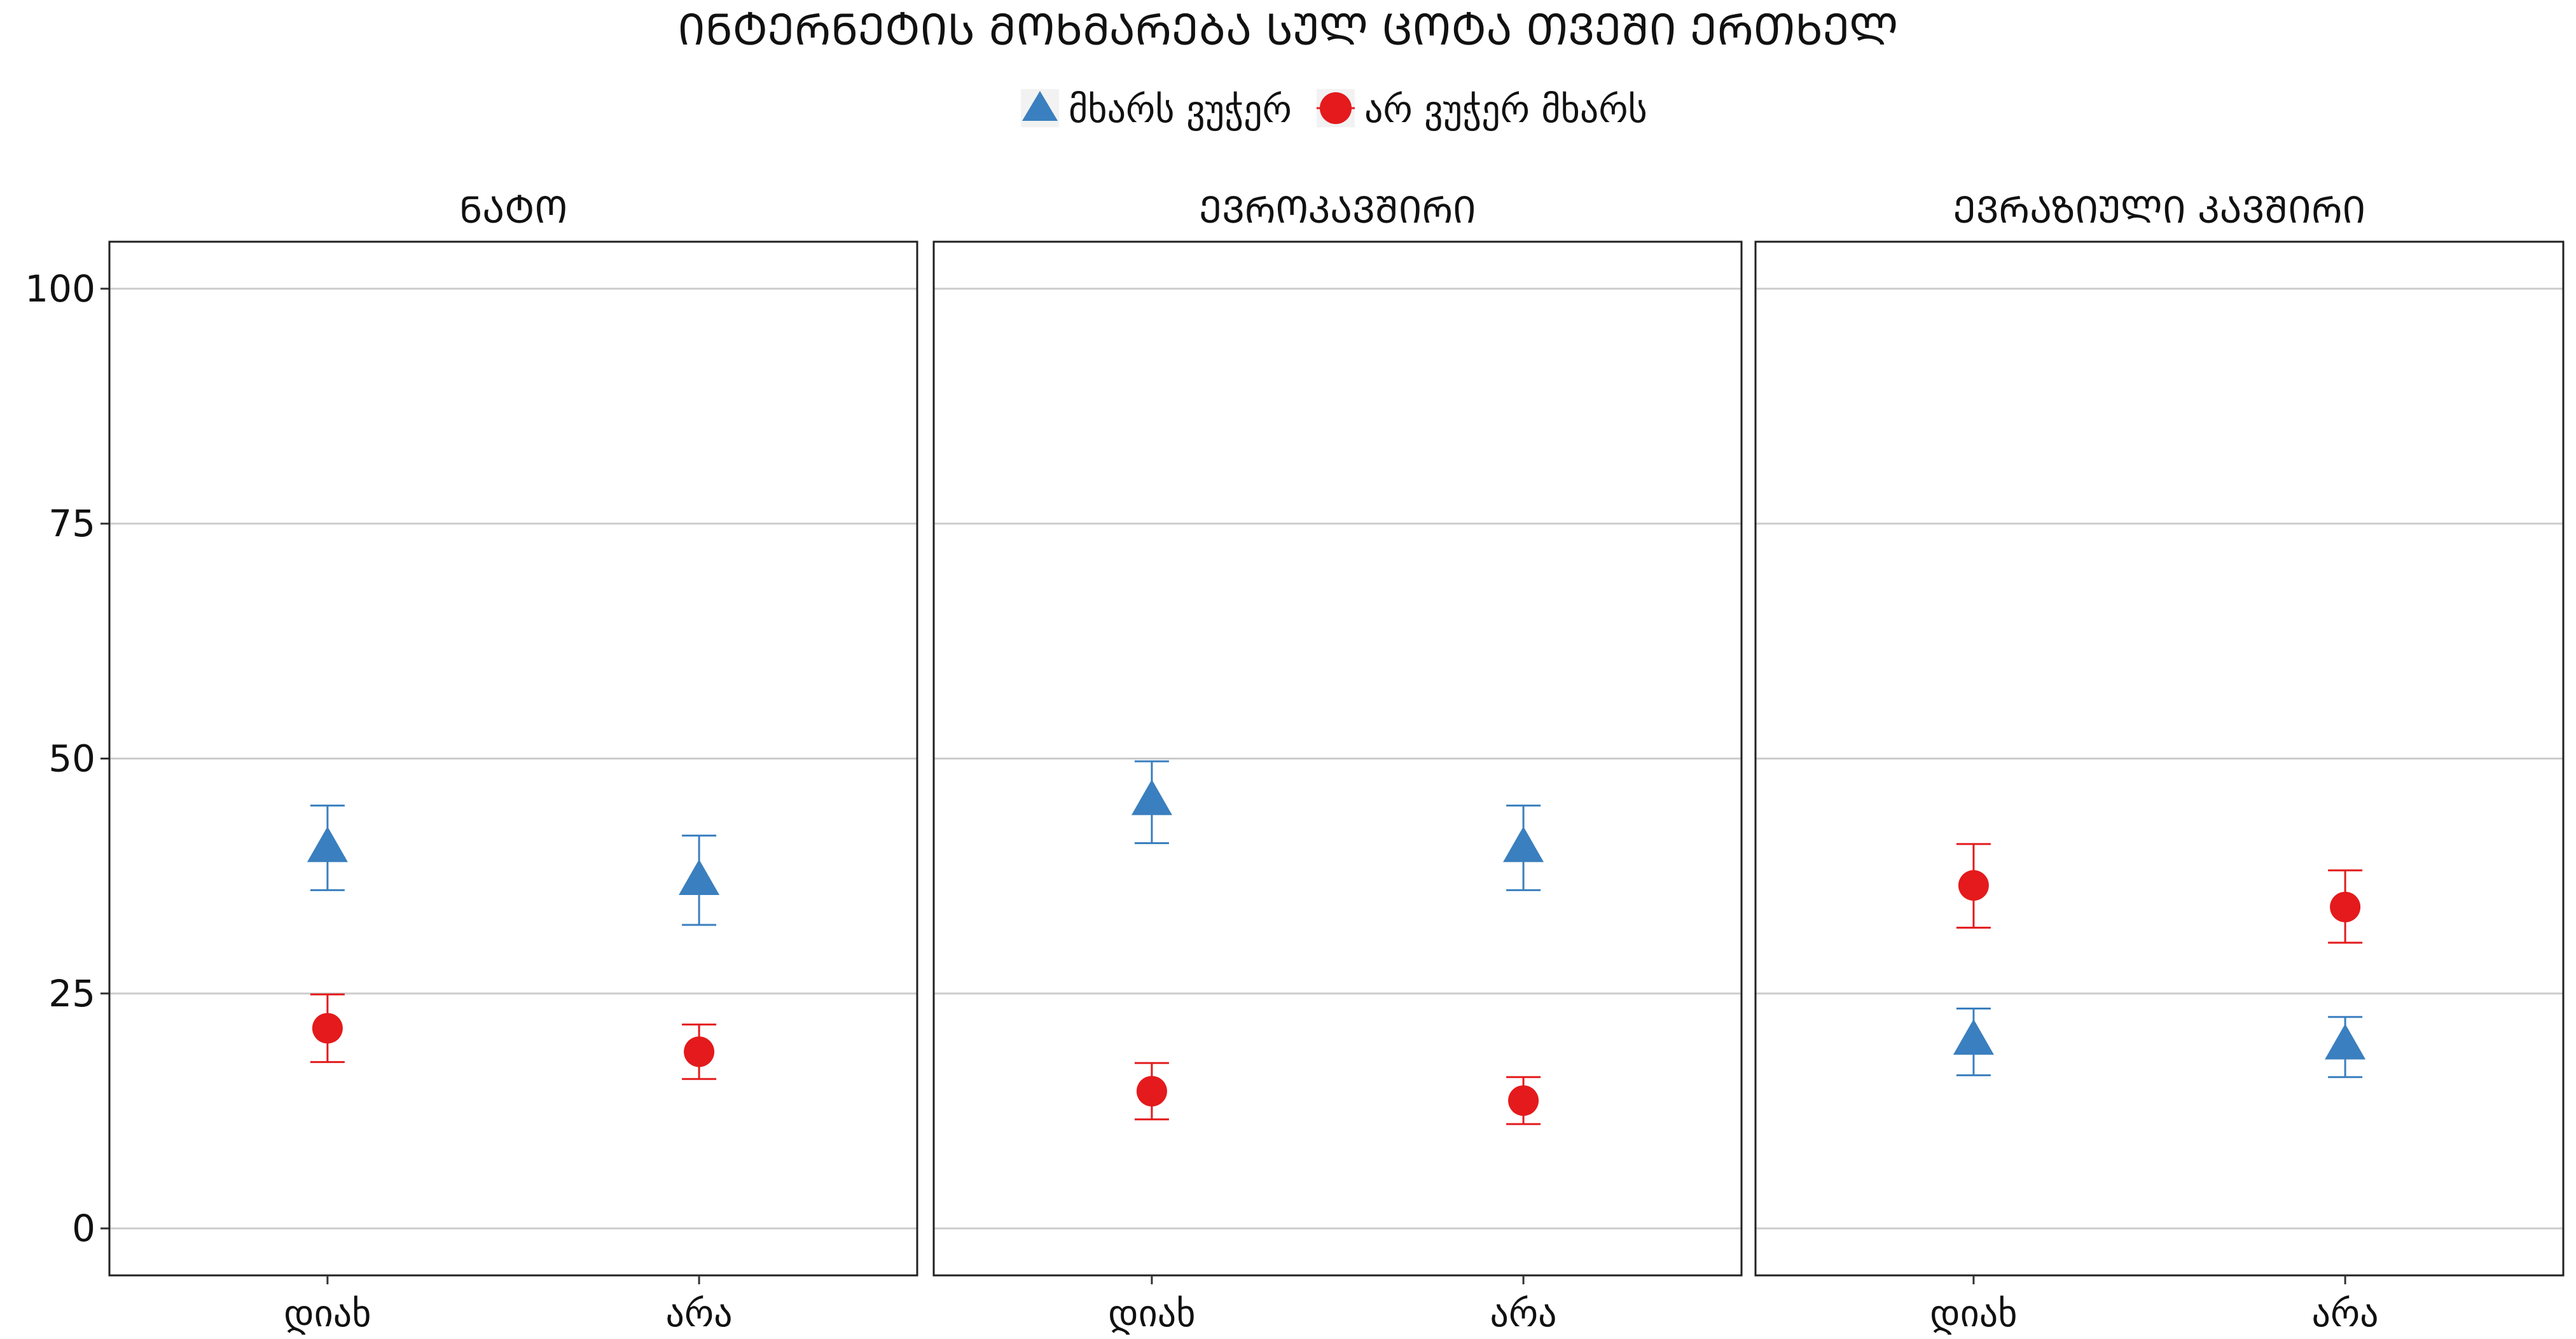 Image resolution: width=2576 pixels, height=1339 pixels. What do you see at coordinates (71, 523) in the screenshot?
I see `y-tick-label: 75` at bounding box center [71, 523].